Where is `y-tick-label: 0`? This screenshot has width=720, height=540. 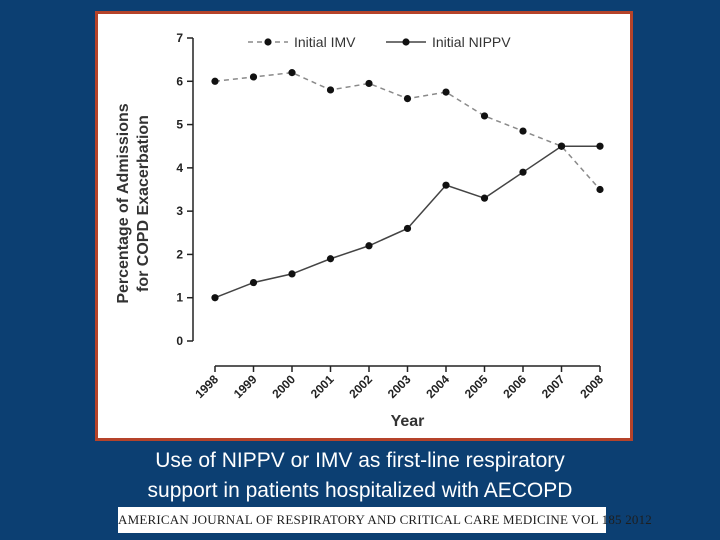
y-tick-label: 0 is located at coordinates (179, 341).